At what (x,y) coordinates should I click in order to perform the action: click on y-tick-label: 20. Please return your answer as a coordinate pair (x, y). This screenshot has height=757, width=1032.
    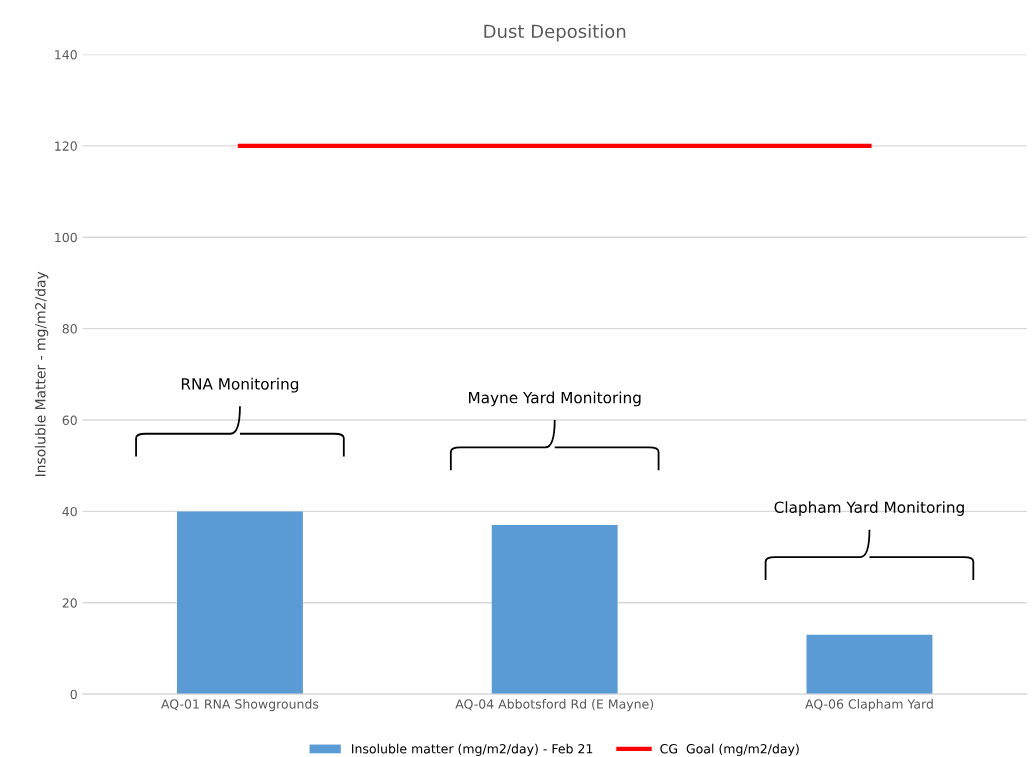
    Looking at the image, I should click on (69, 603).